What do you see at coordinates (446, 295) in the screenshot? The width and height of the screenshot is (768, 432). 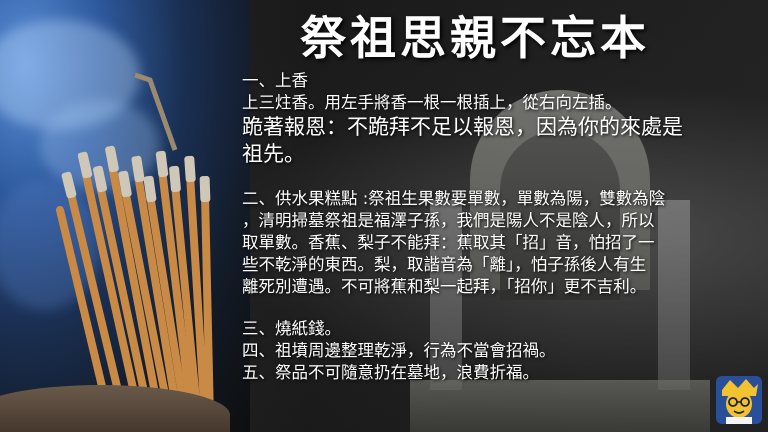 I see `tomb-pillar-left` at bounding box center [446, 295].